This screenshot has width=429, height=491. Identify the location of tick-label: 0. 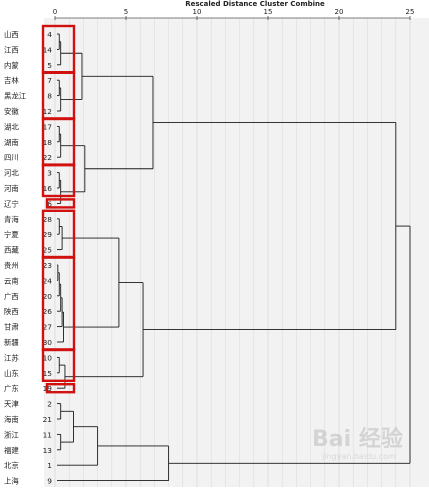
(55, 12).